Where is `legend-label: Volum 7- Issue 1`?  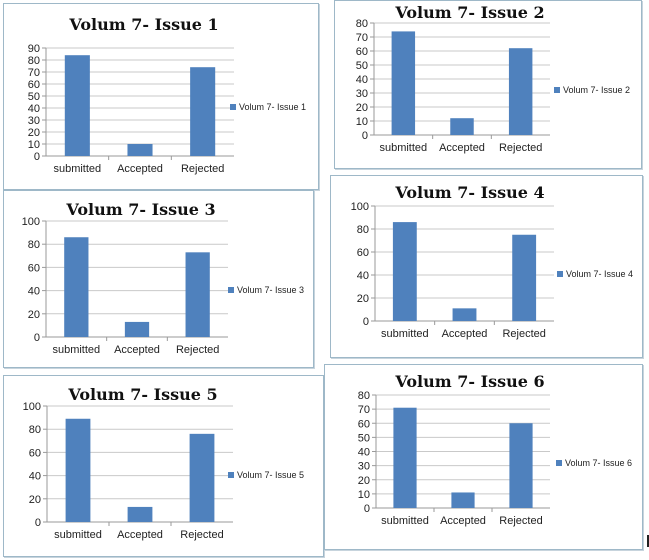 legend-label: Volum 7- Issue 1 is located at coordinates (272, 107).